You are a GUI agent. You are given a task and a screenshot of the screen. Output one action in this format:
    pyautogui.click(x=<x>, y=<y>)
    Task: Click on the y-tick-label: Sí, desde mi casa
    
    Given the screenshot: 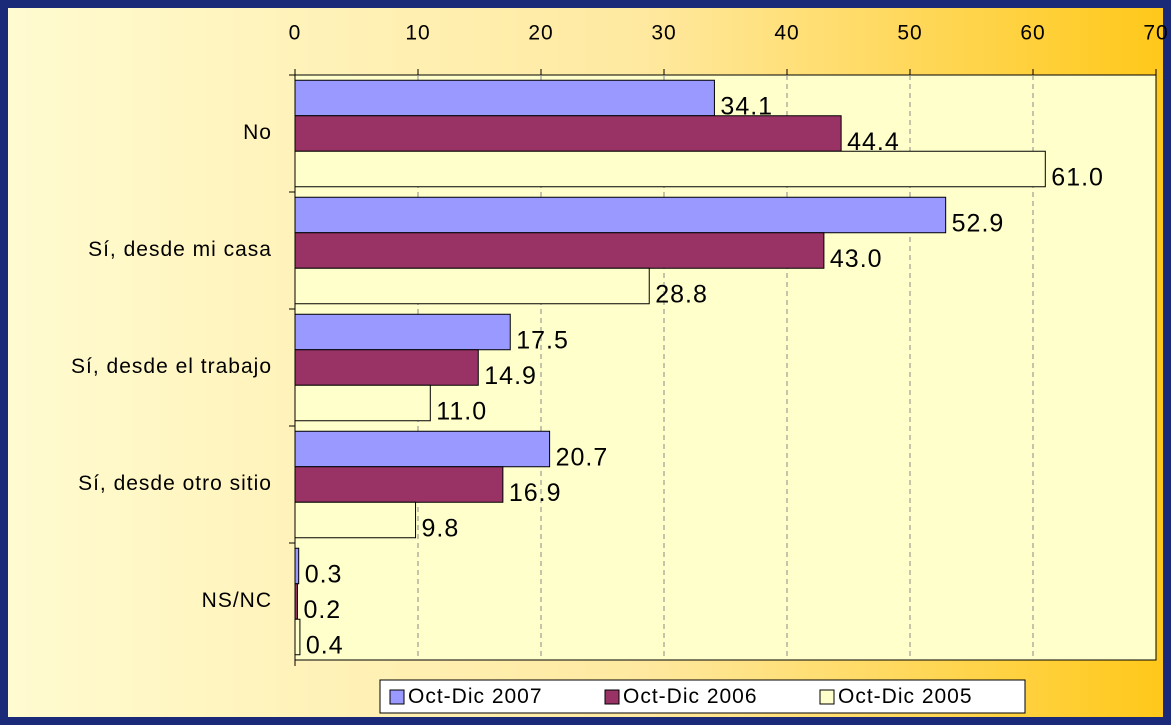 What is the action you would take?
    pyautogui.click(x=180, y=249)
    